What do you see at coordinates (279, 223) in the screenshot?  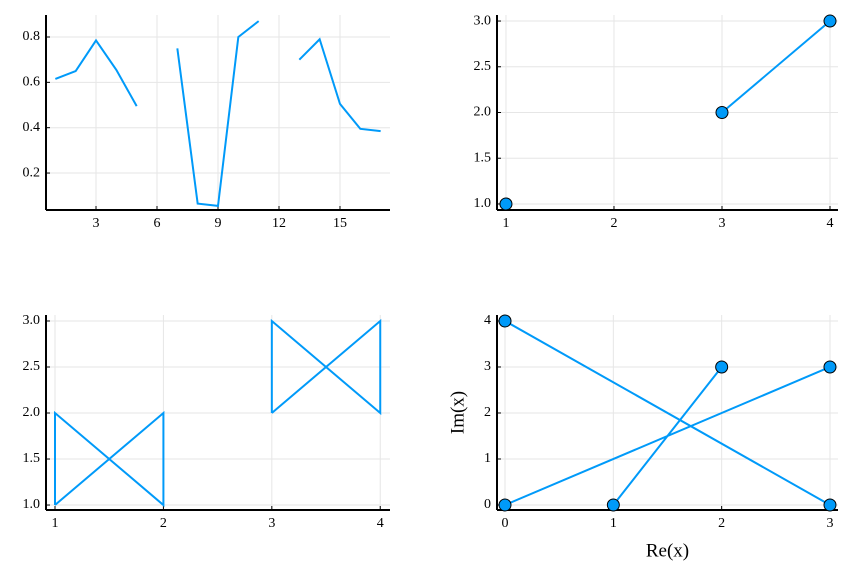 I see `x-tick-label: 12` at bounding box center [279, 223].